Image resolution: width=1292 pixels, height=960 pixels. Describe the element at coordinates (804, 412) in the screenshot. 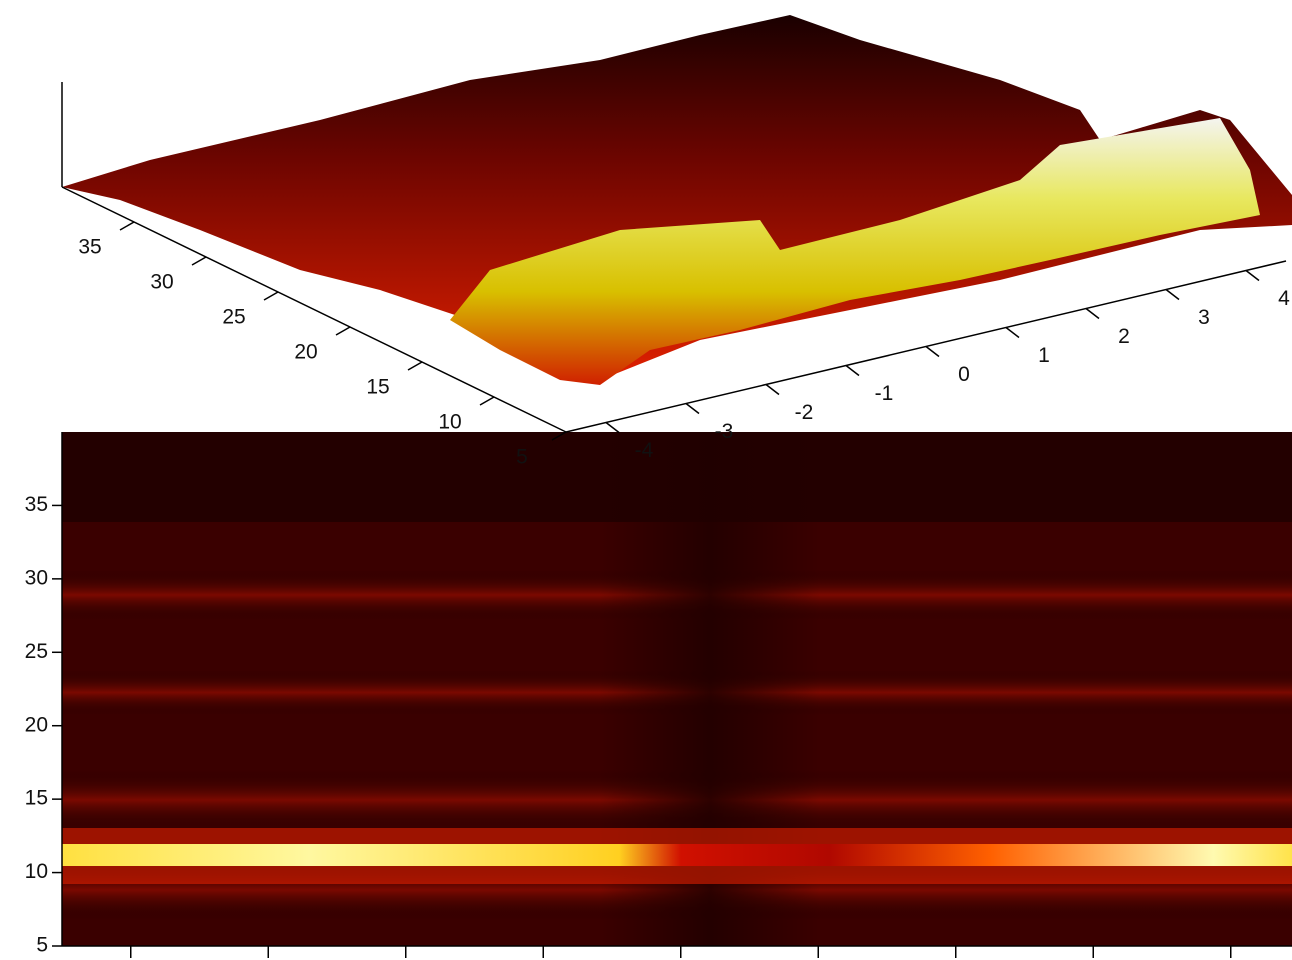

I see `x-tick-label: -2` at that location.